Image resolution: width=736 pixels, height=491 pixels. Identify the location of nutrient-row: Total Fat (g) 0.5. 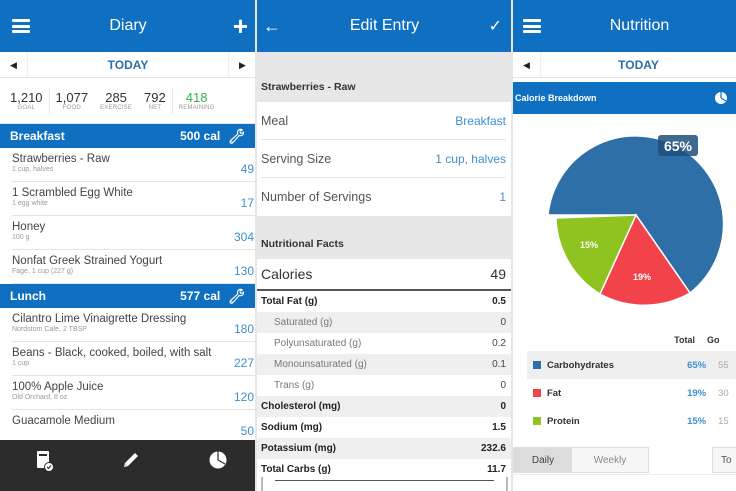
(383, 301).